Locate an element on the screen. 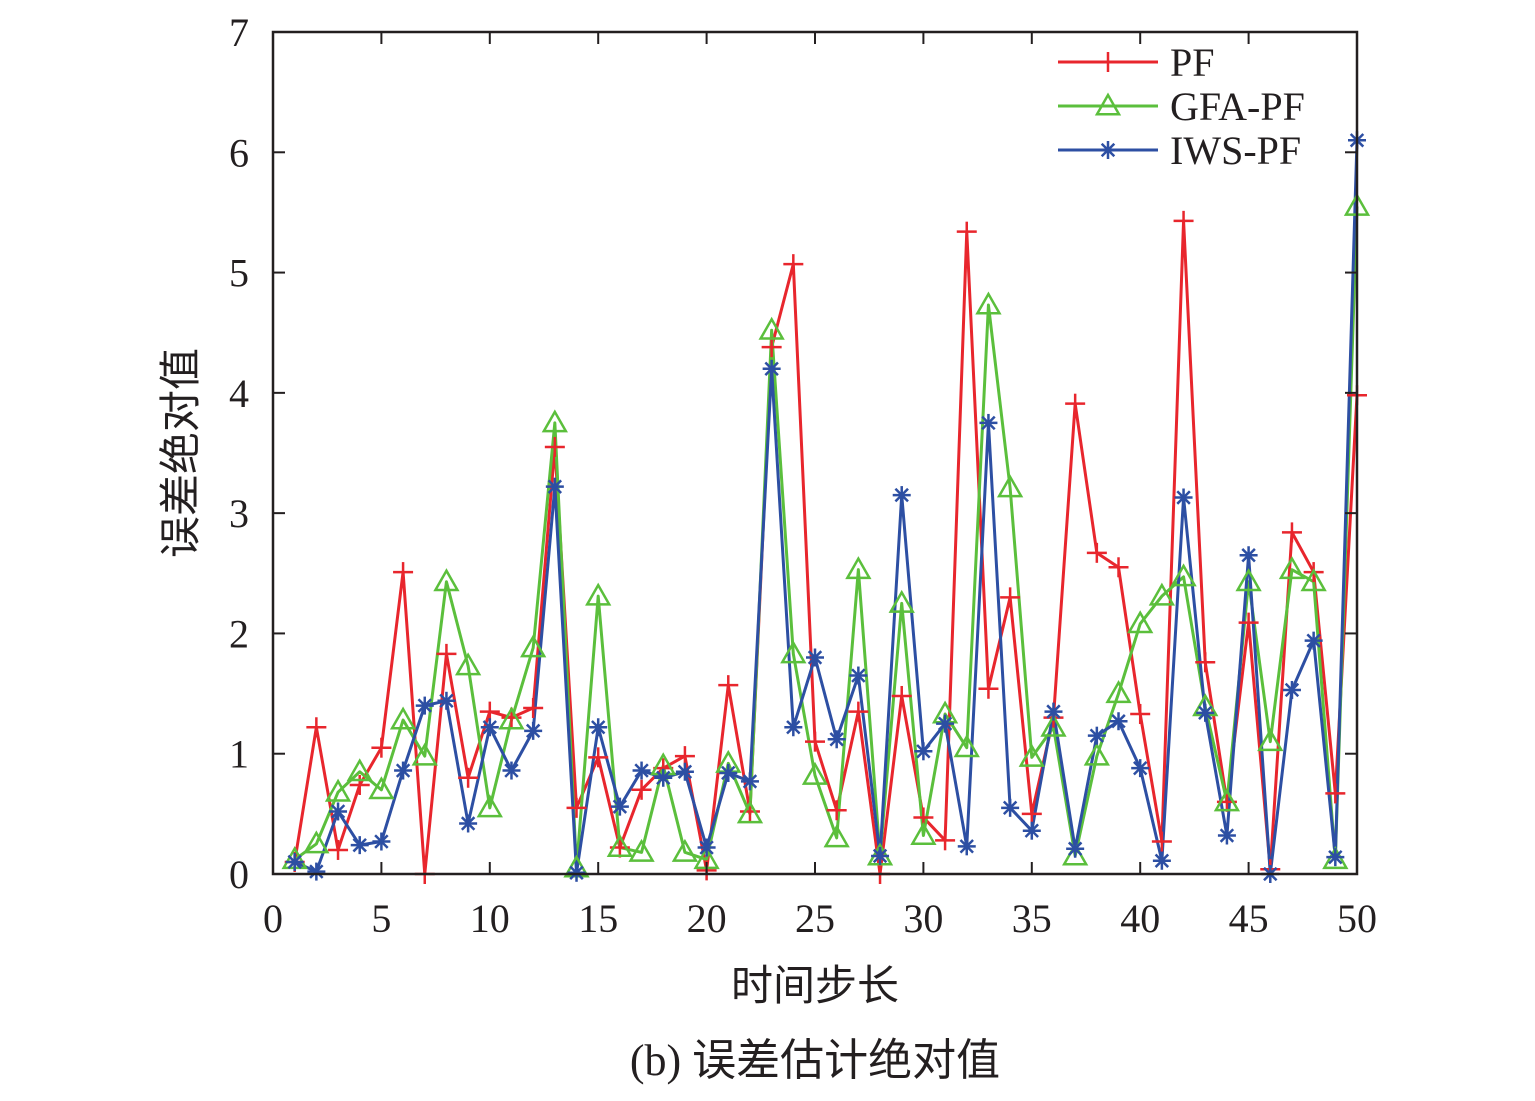 Image resolution: width=1535 pixels, height=1101 pixels. y-tick-label: 2 is located at coordinates (239, 633).